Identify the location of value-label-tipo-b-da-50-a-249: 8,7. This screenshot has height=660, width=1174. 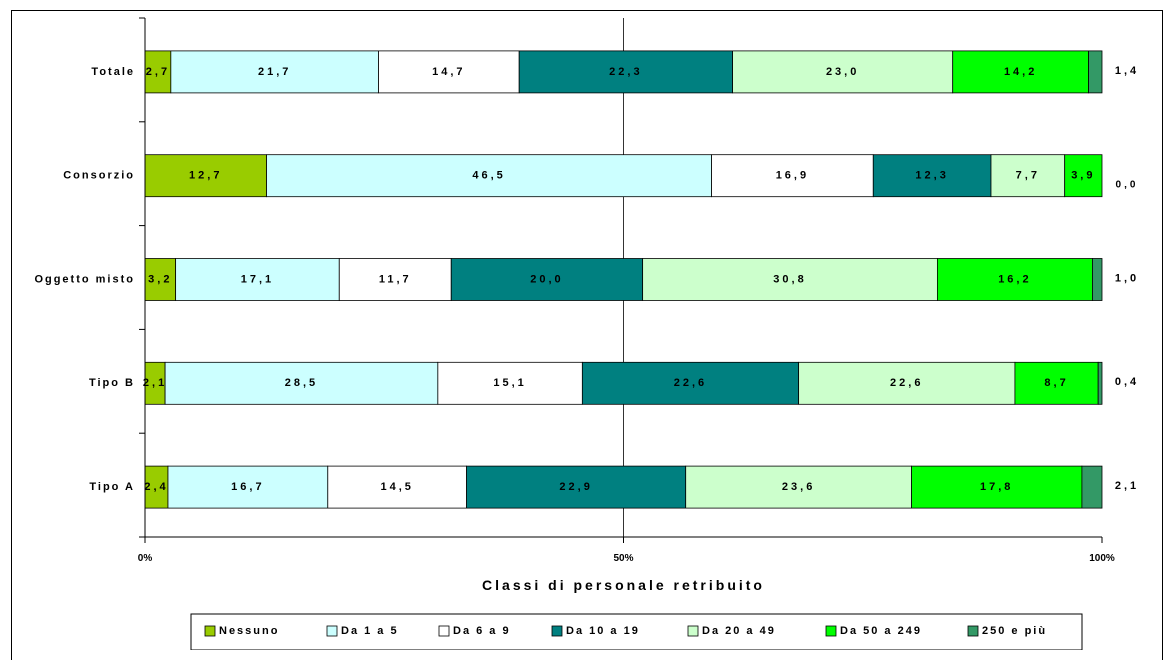
(1056, 383).